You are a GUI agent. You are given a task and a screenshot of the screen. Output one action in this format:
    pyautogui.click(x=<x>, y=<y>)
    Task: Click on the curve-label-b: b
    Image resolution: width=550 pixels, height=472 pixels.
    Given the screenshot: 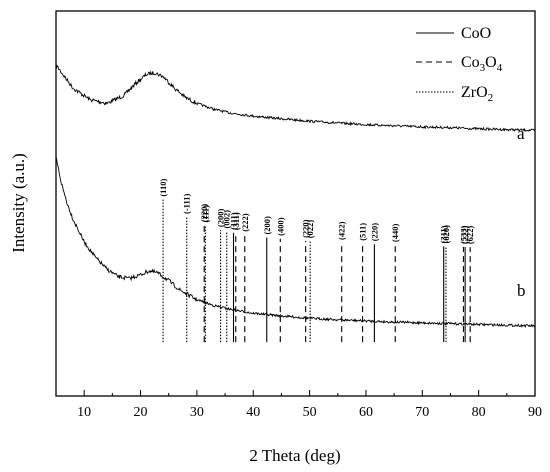 What is the action you would take?
    pyautogui.click(x=521, y=290)
    